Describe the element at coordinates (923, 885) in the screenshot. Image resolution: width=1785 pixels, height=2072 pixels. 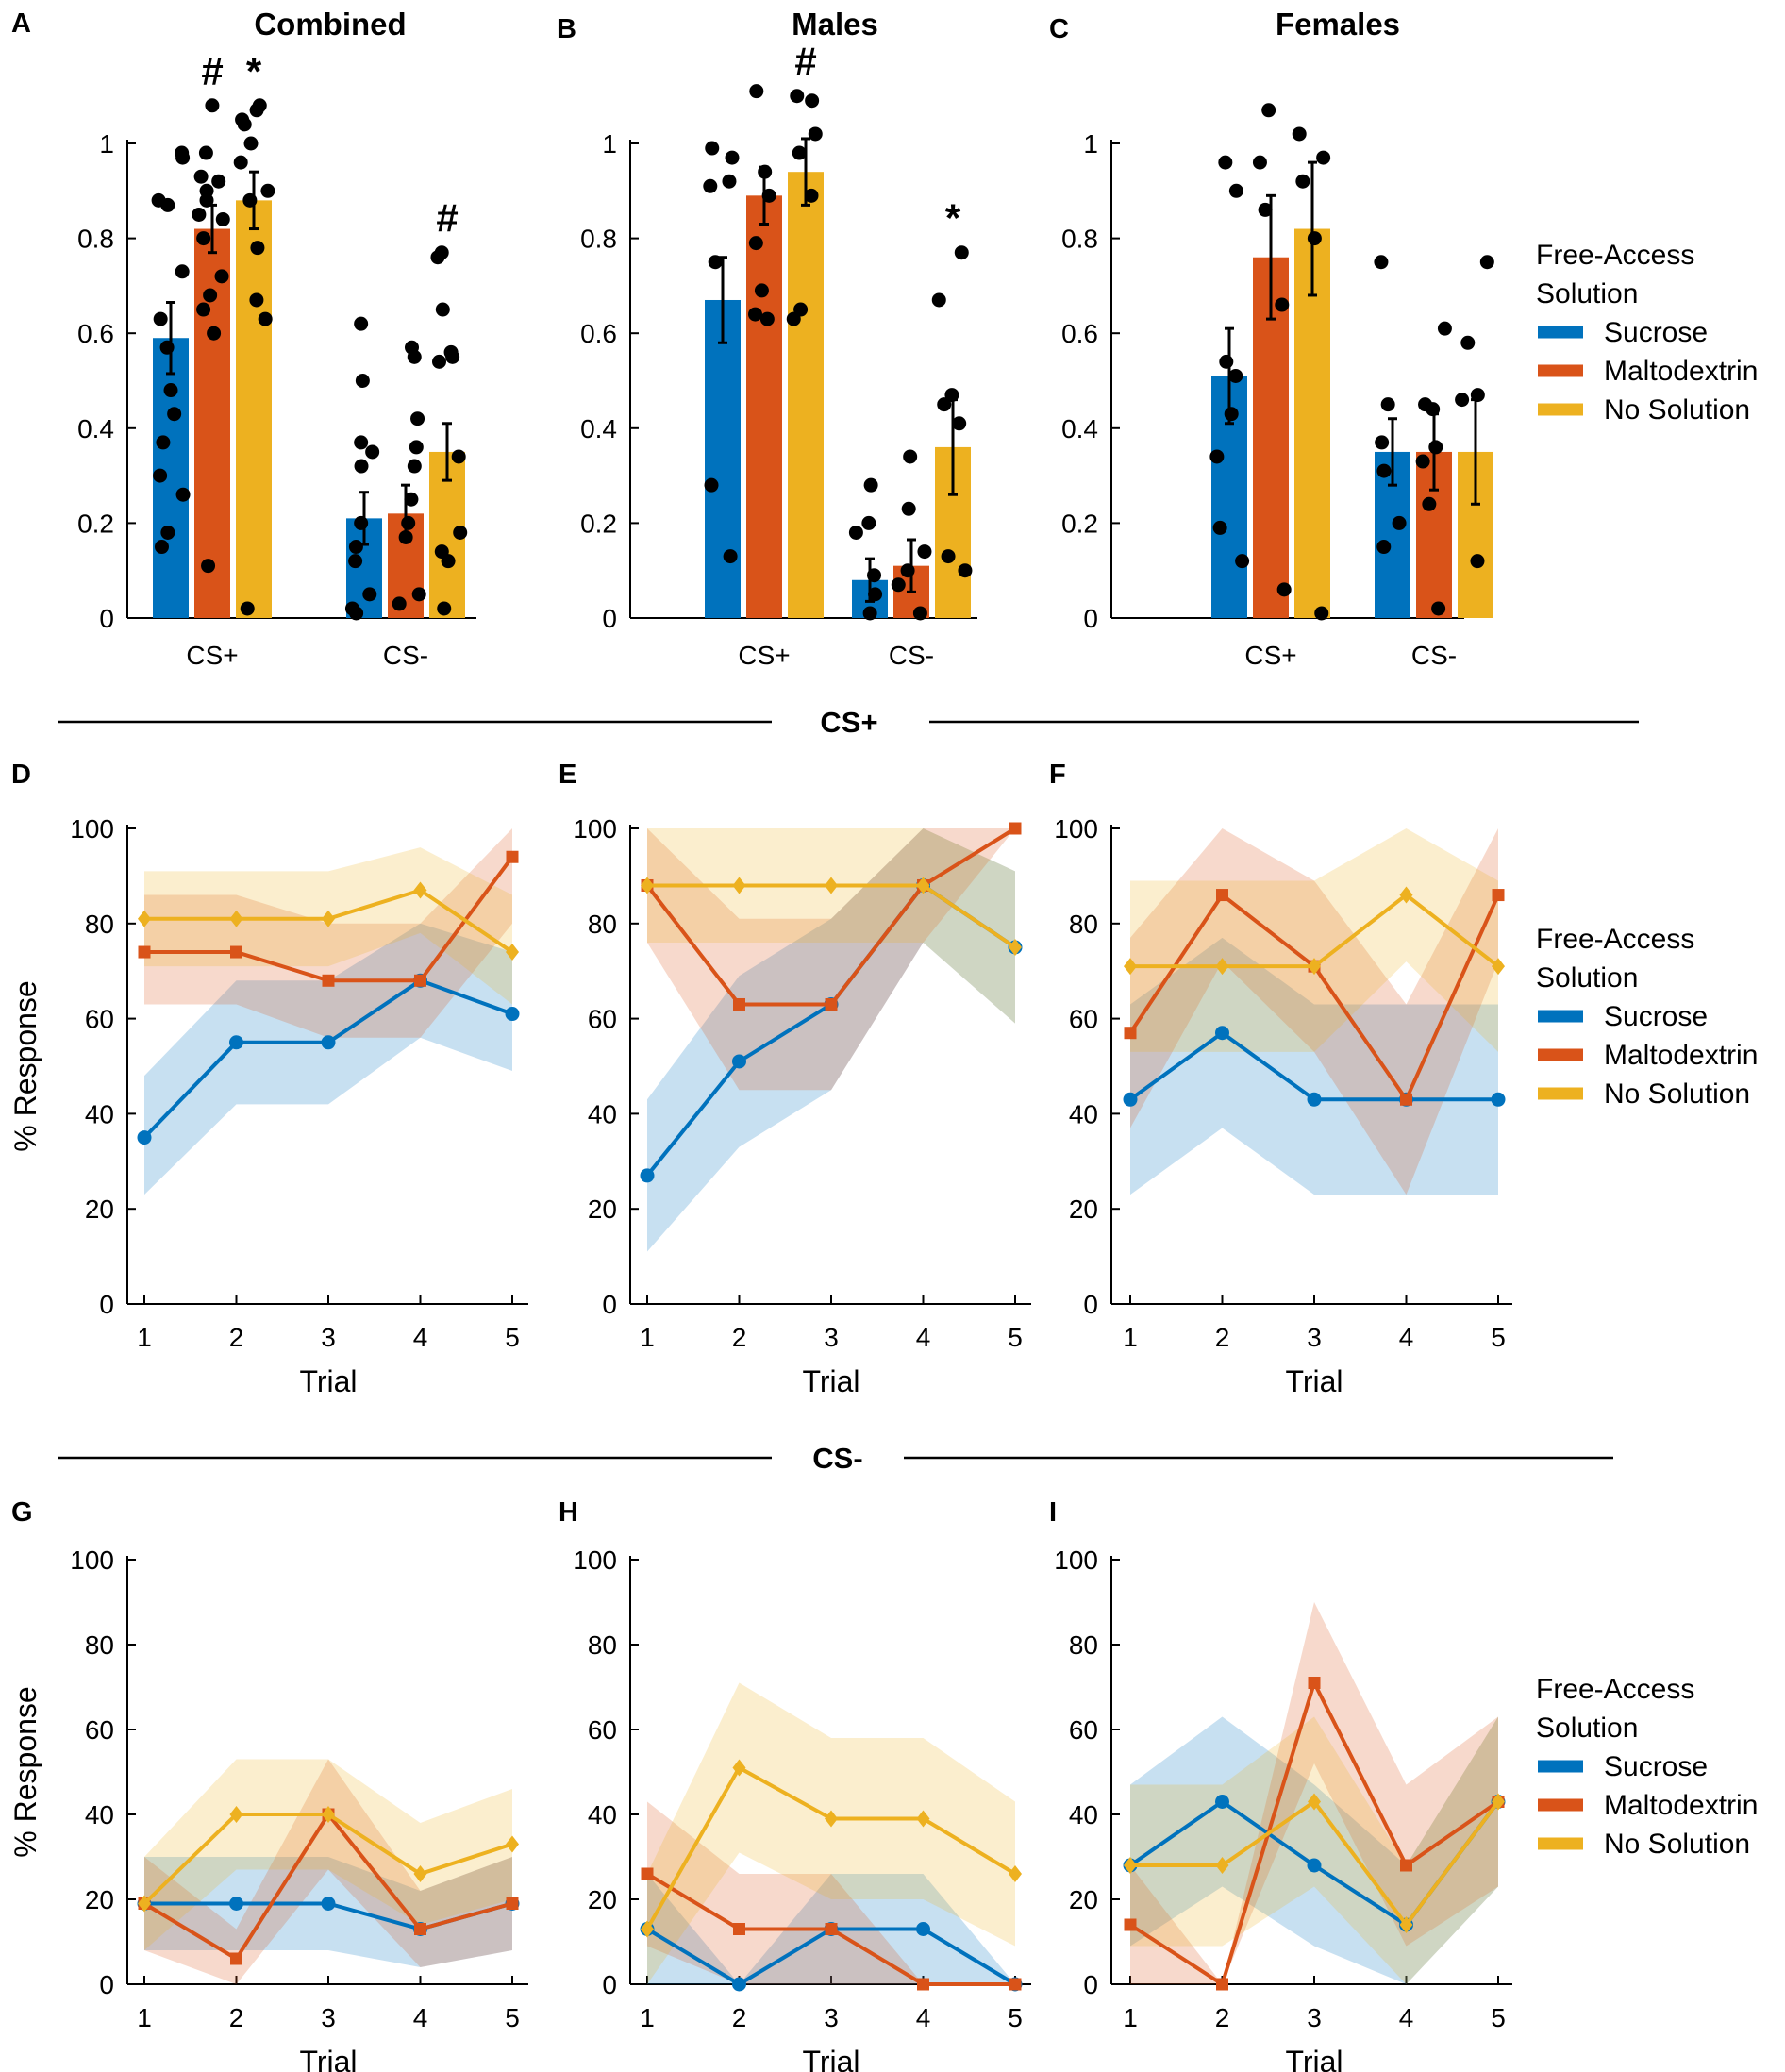
I see `panel-e-marker-no-solution` at that location.